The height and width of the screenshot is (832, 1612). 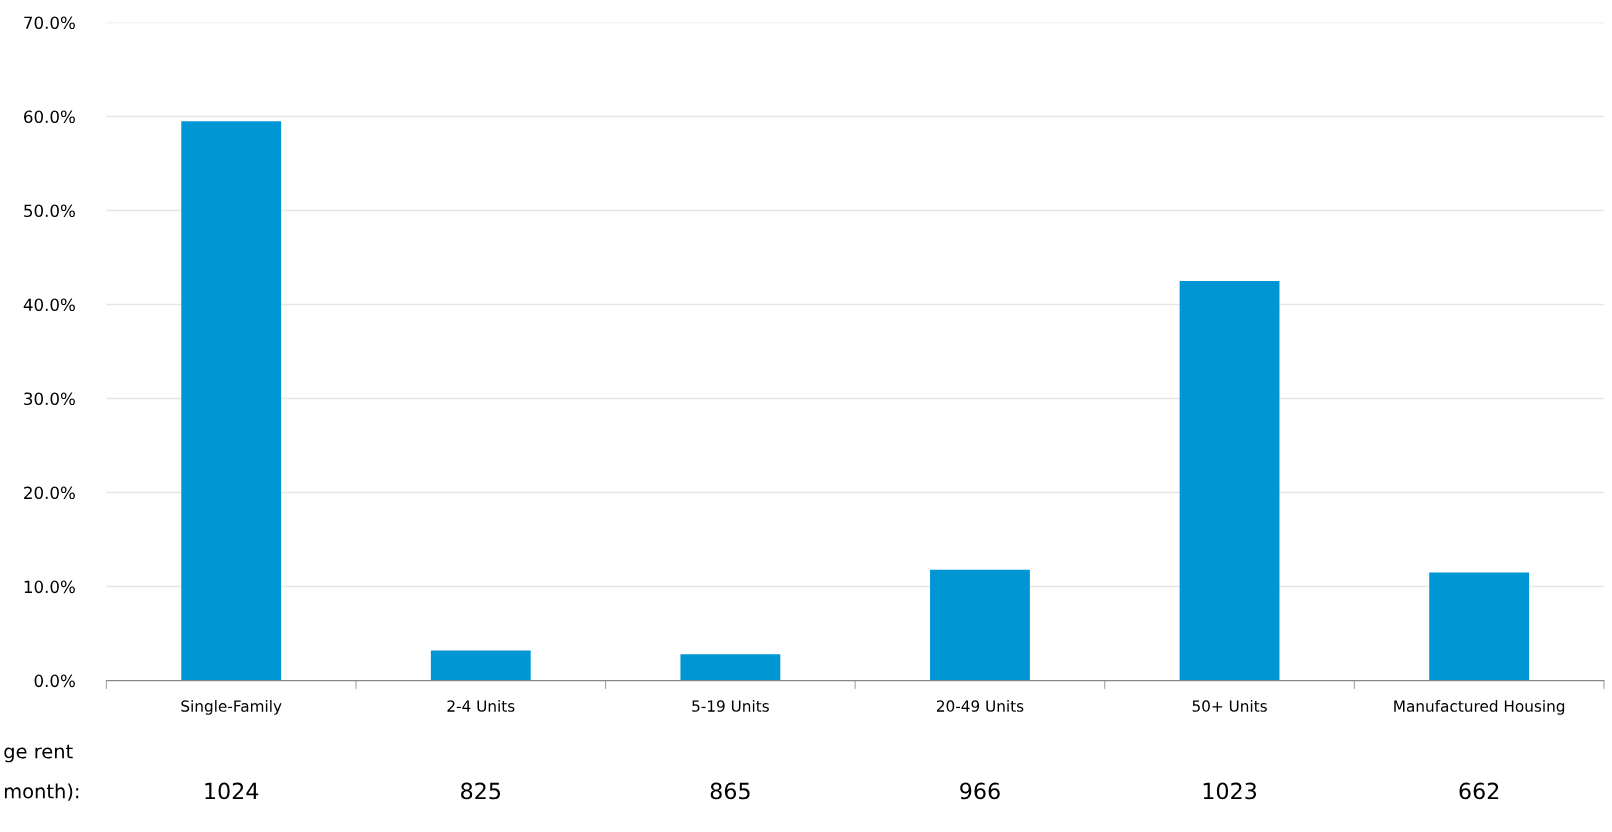 I want to click on x-tick-label: 2-4 Units, so click(x=481, y=706).